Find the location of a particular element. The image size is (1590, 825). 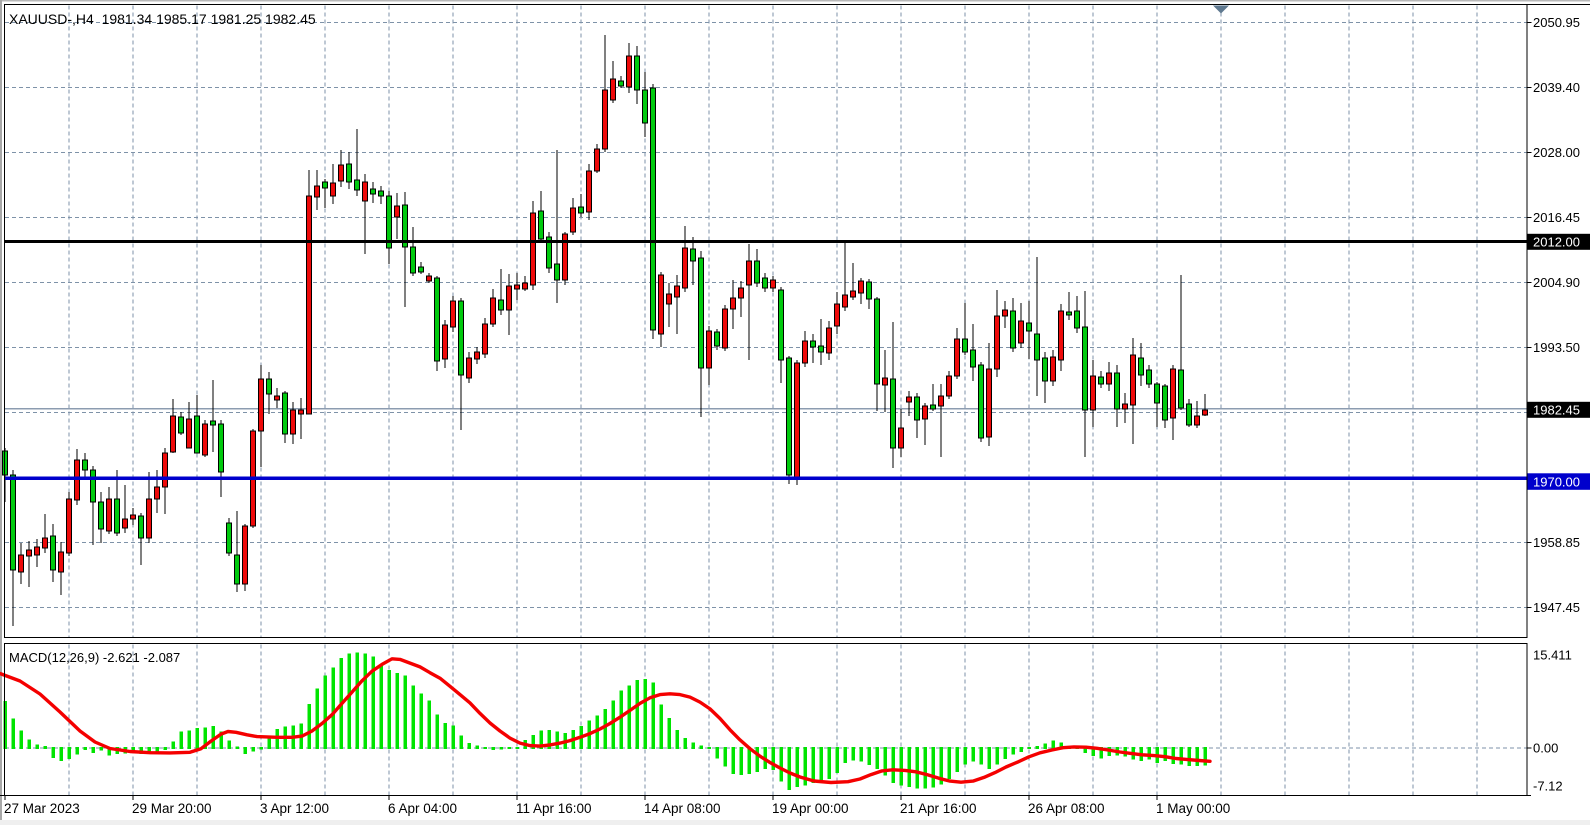

svg-text: 0.00 is located at coordinates (1545, 748).